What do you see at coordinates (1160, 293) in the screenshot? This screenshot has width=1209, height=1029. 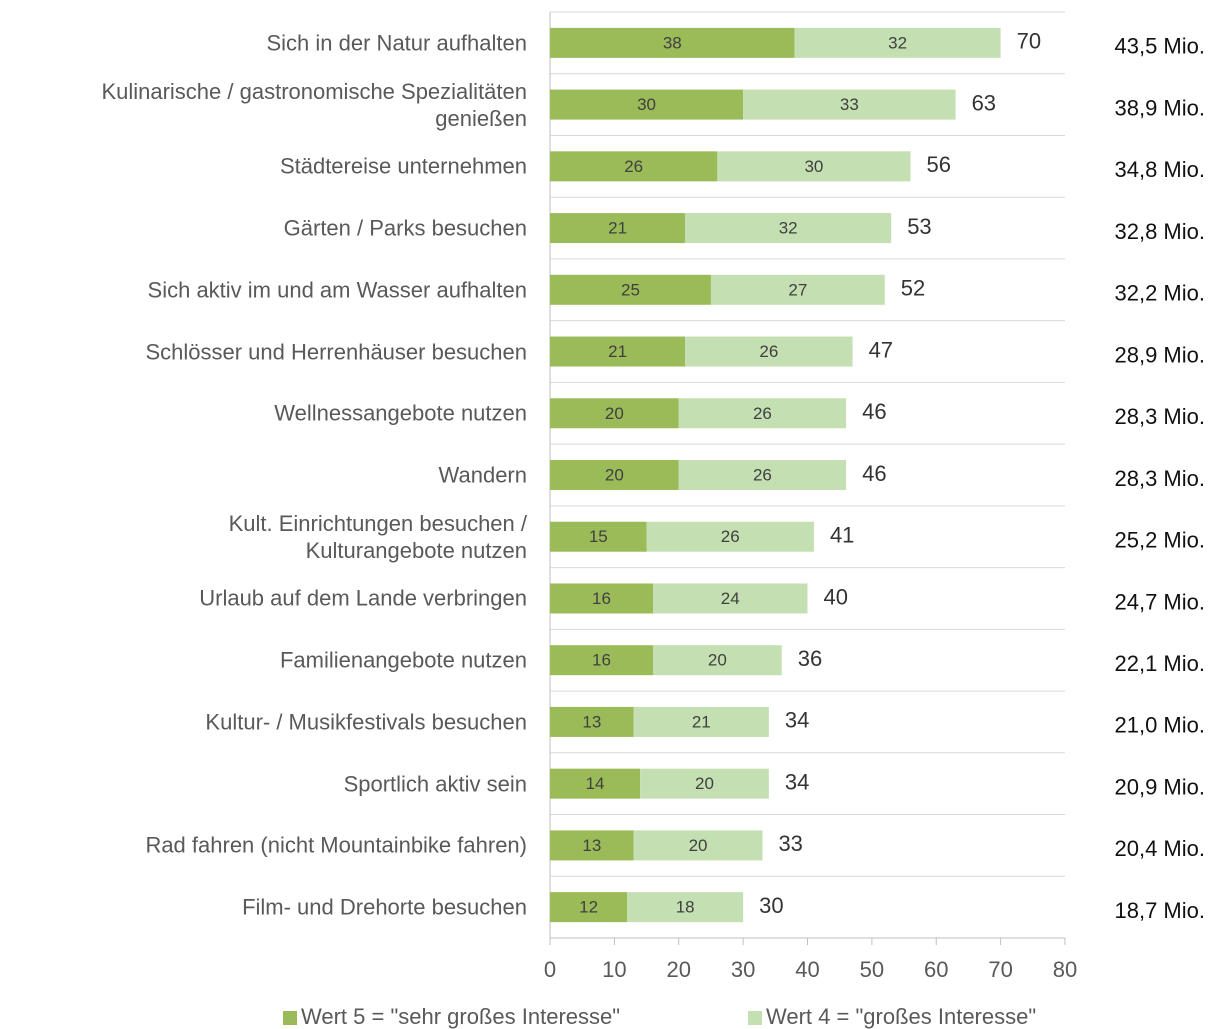 I see `population-label: 32,2 Mio.` at bounding box center [1160, 293].